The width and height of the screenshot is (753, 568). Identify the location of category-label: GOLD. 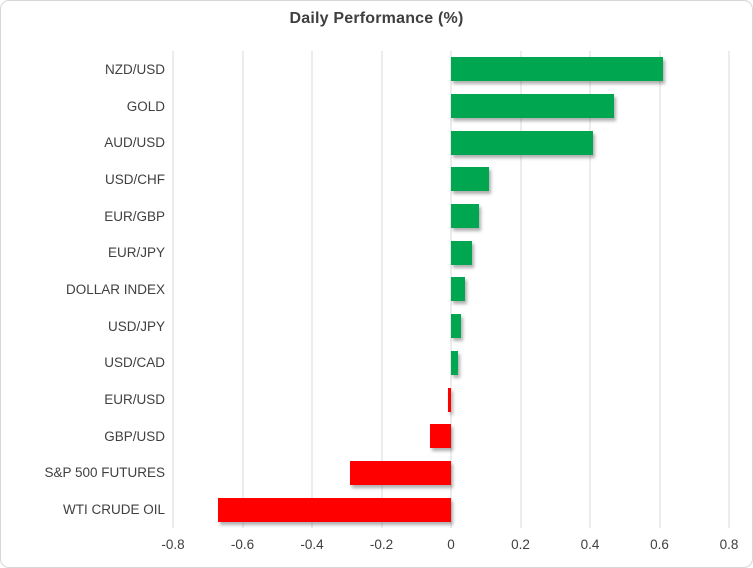
(145, 106).